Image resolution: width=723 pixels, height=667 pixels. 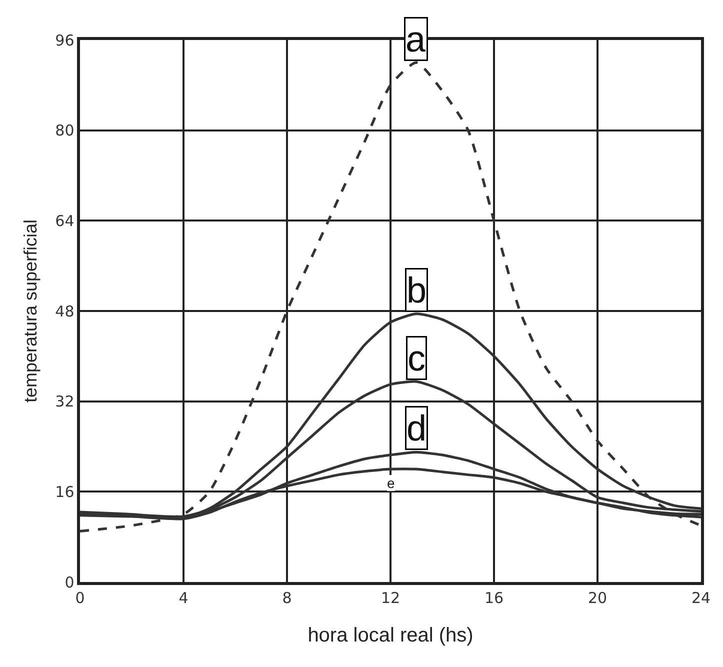 I want to click on x-axis-title: hora local real (hs), so click(x=391, y=635).